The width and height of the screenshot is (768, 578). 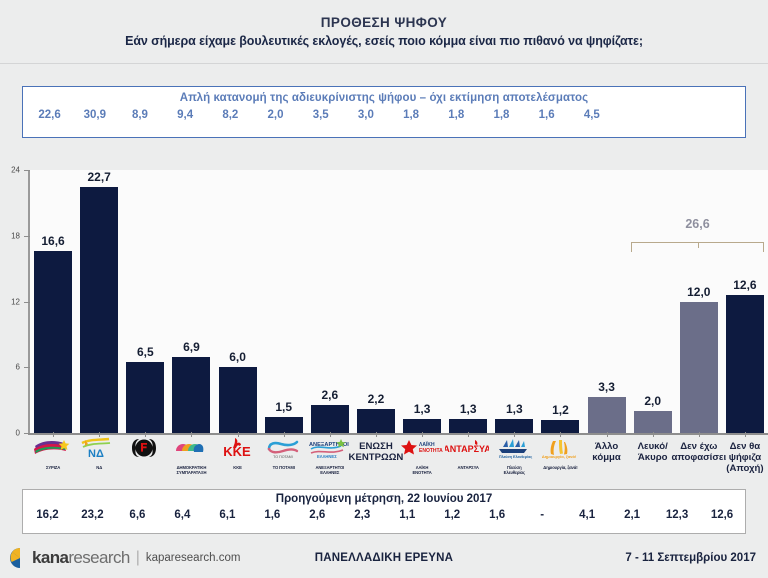 I want to click on undecided-value: 1,6, so click(x=546, y=115).